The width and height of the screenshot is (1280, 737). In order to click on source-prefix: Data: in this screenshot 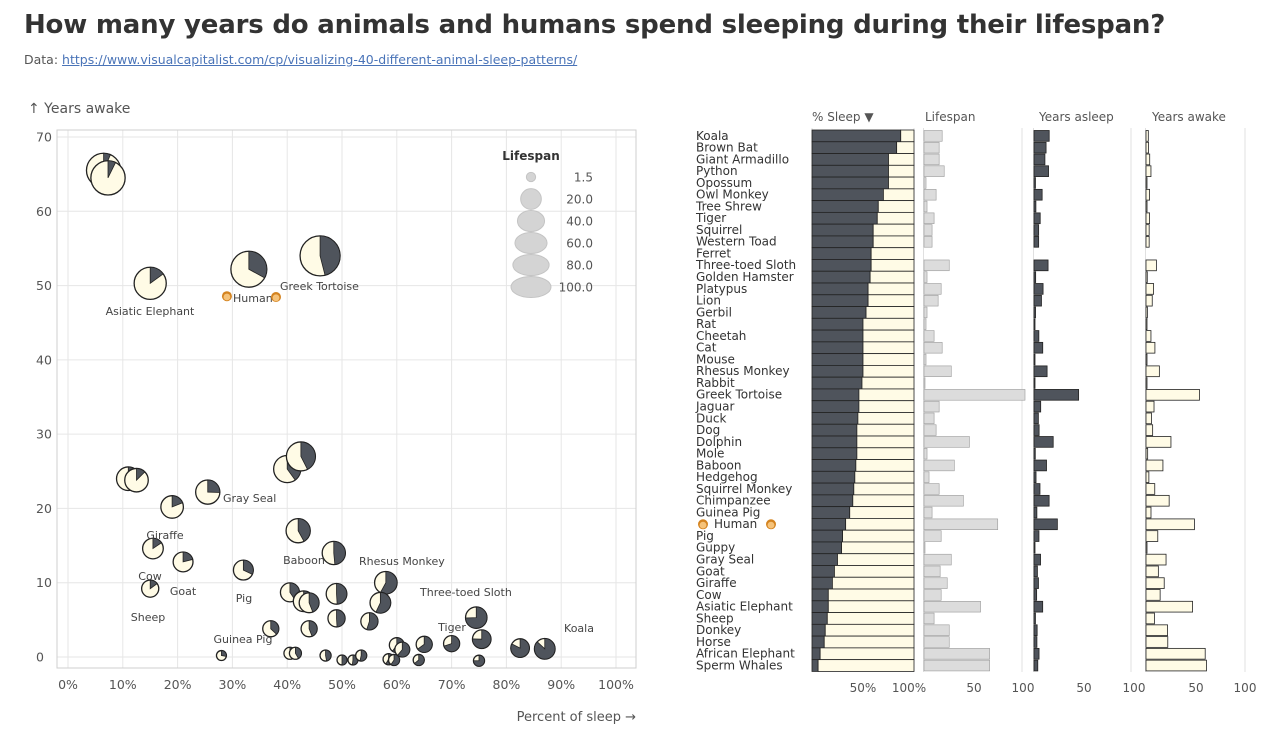, I will do `click(43, 59)`.